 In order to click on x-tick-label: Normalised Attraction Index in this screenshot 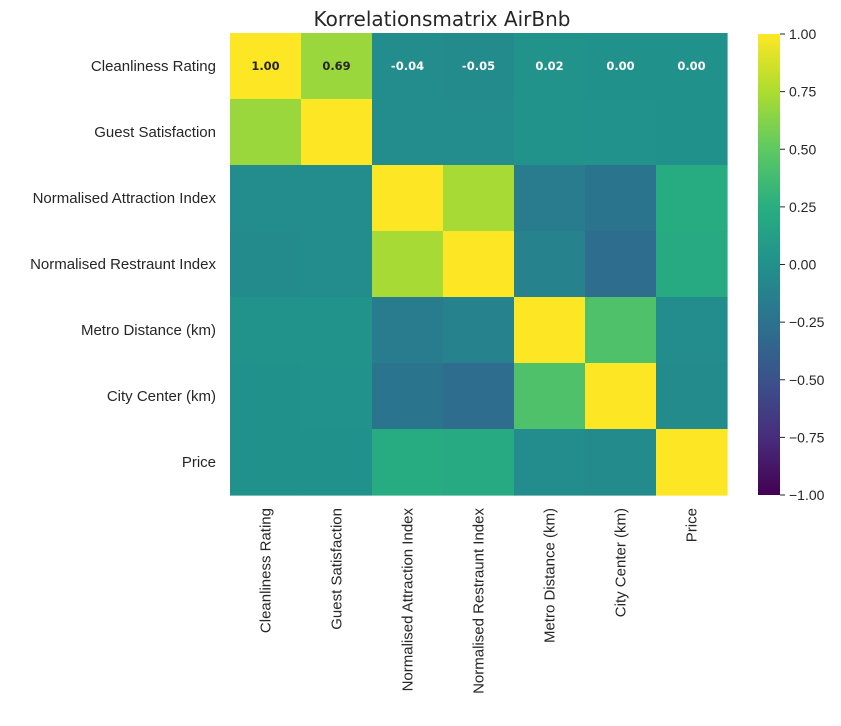, I will do `click(408, 600)`.